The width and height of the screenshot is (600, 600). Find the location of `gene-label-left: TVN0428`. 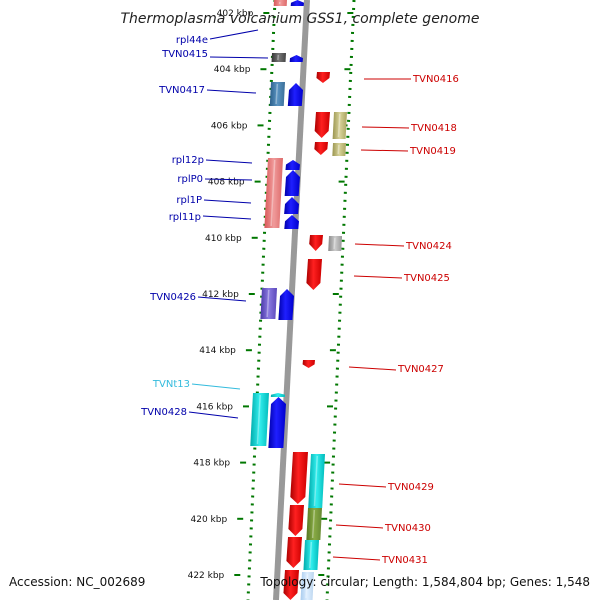

gene-label-left: TVN0428 is located at coordinates (163, 412).